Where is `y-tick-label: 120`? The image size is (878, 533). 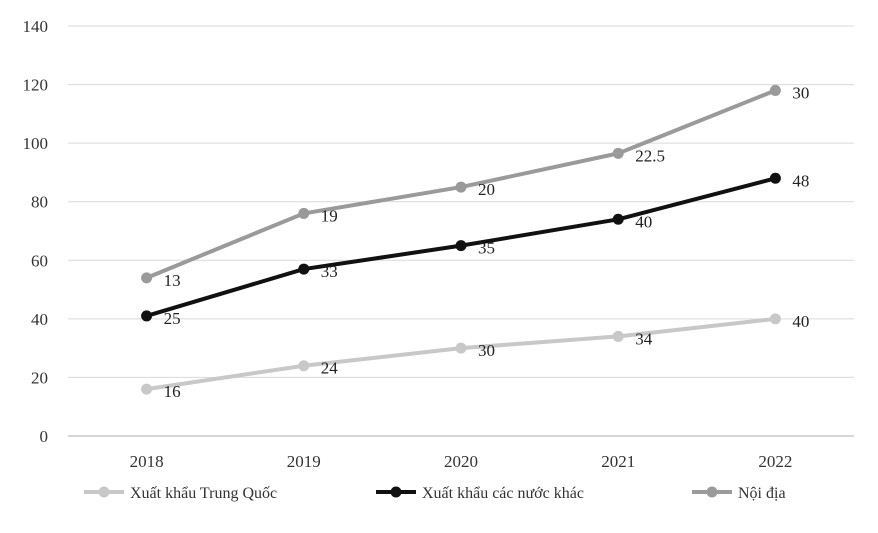 y-tick-label: 120 is located at coordinates (36, 85).